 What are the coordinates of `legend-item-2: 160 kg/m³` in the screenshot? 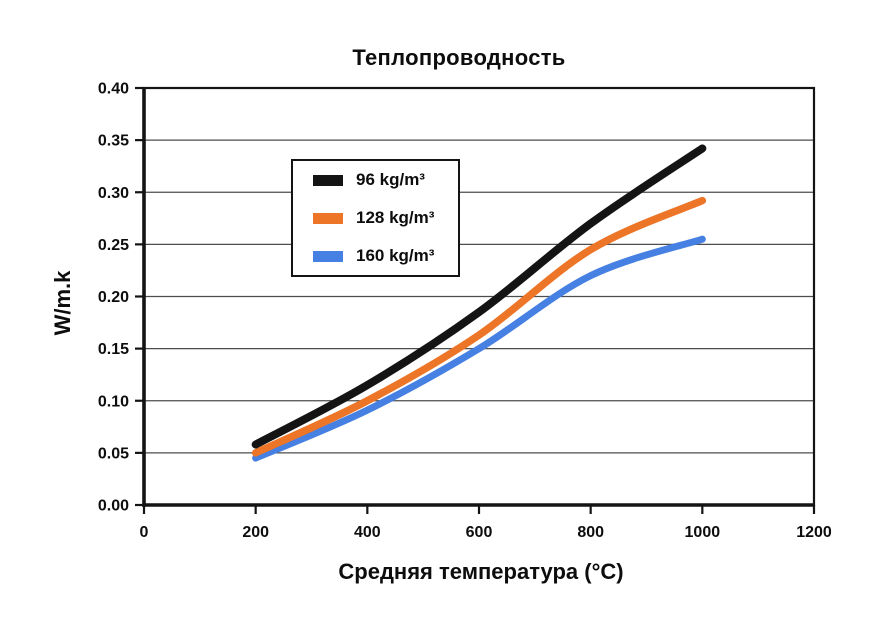 It's located at (375, 256).